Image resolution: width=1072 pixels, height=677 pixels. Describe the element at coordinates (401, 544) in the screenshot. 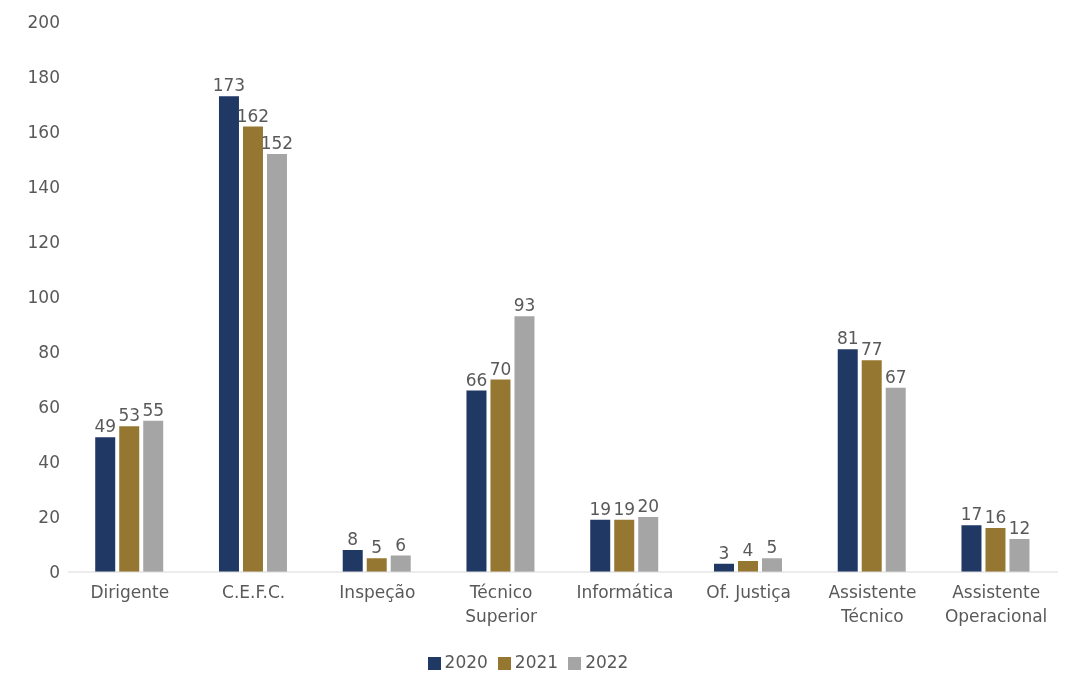

I see `data-label: 6` at that location.